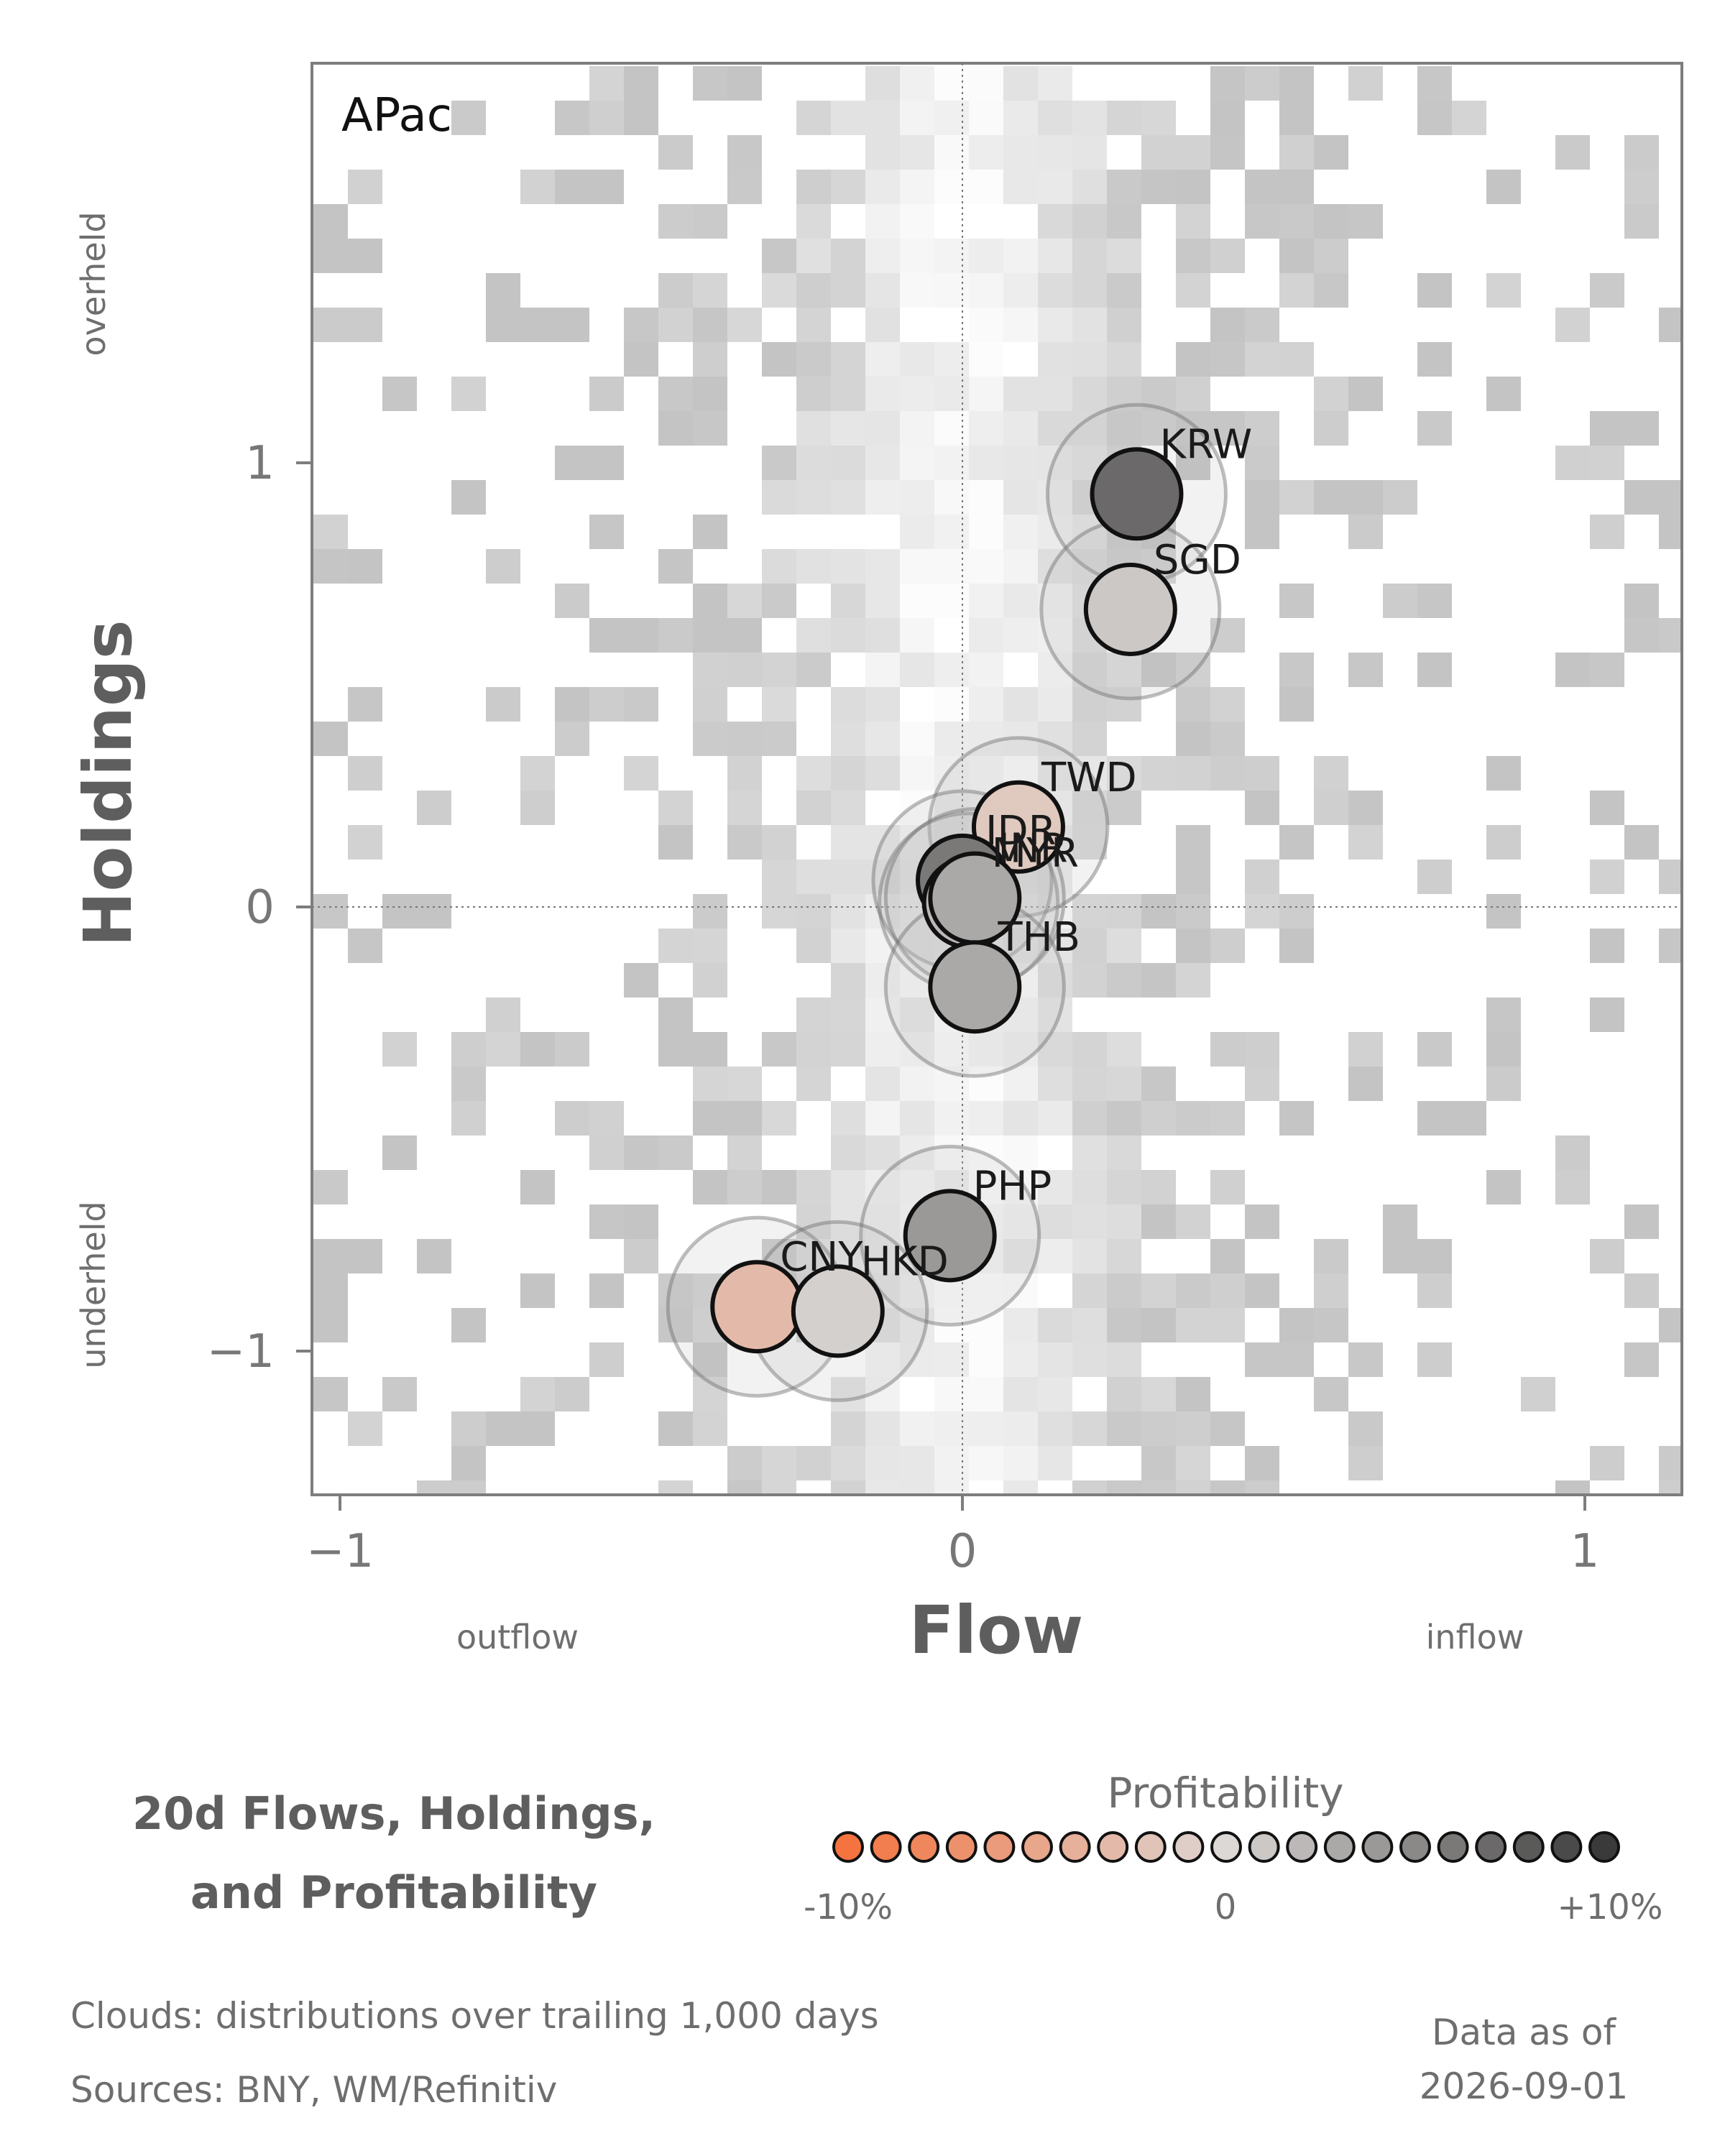 The width and height of the screenshot is (1725, 2156). Describe the element at coordinates (975, 987) in the screenshot. I see `point-thb` at that location.